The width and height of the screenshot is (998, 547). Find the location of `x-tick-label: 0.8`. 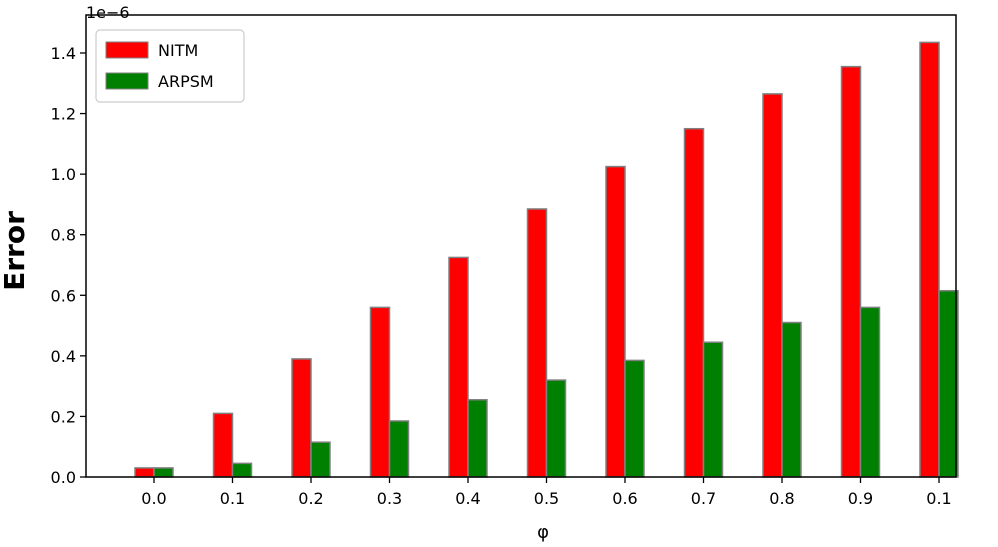

x-tick-label: 0.8 is located at coordinates (781, 498).